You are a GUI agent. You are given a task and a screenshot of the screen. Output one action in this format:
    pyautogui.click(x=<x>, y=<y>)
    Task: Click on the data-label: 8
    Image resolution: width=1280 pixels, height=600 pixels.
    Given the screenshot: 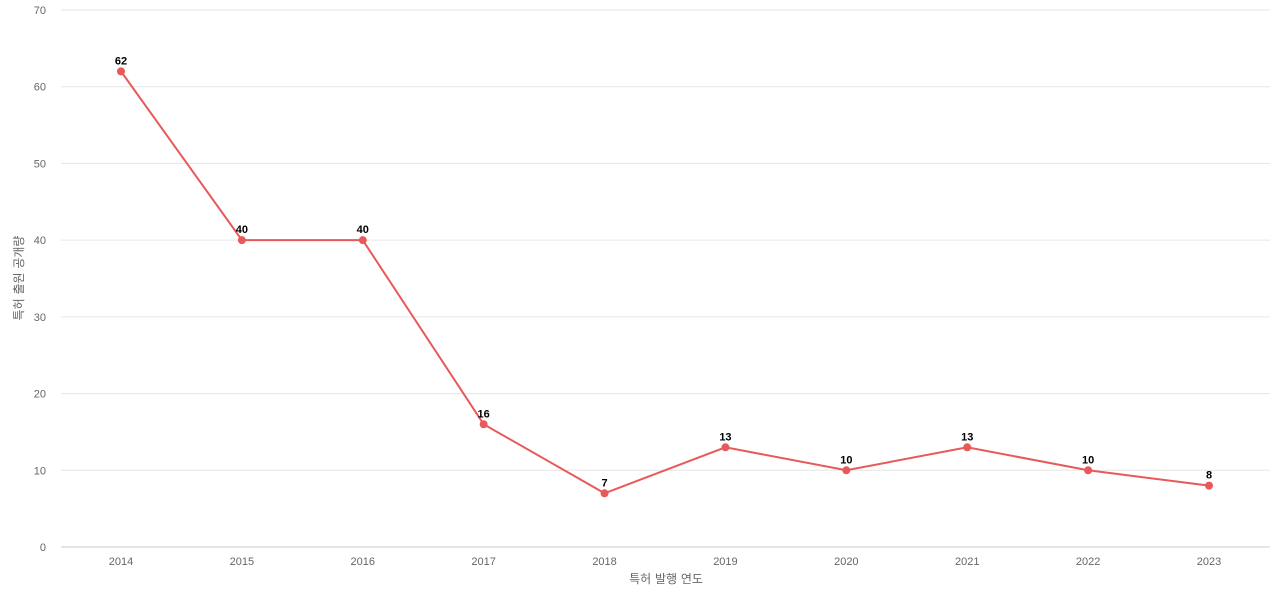 What is the action you would take?
    pyautogui.click(x=1209, y=476)
    